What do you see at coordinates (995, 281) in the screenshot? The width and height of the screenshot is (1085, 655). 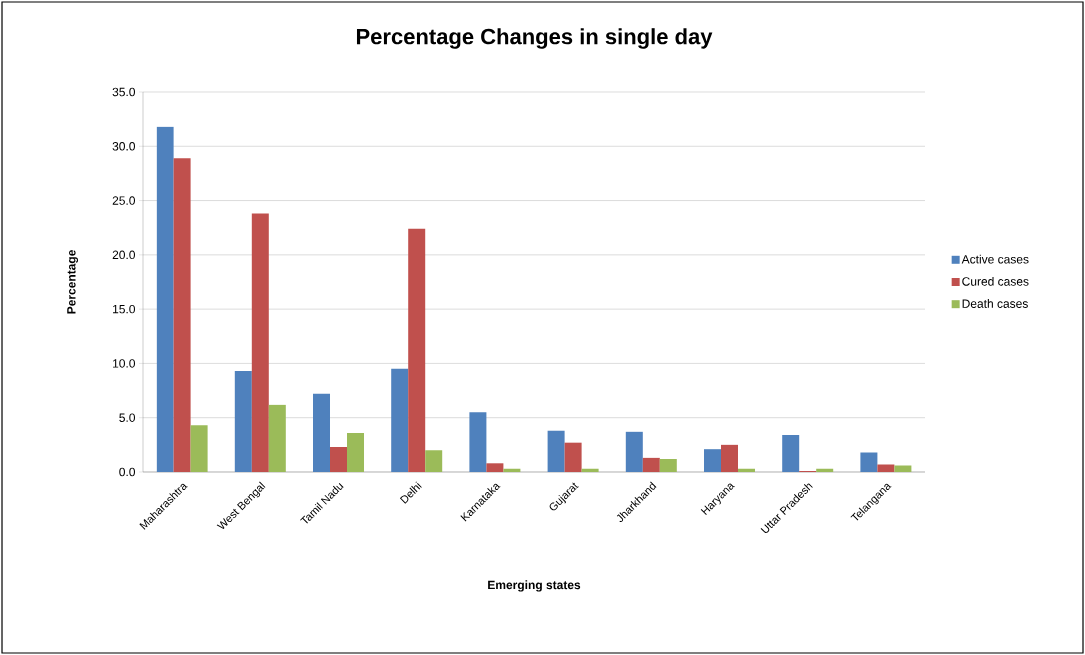 I see `legend-label: Cured cases` at bounding box center [995, 281].